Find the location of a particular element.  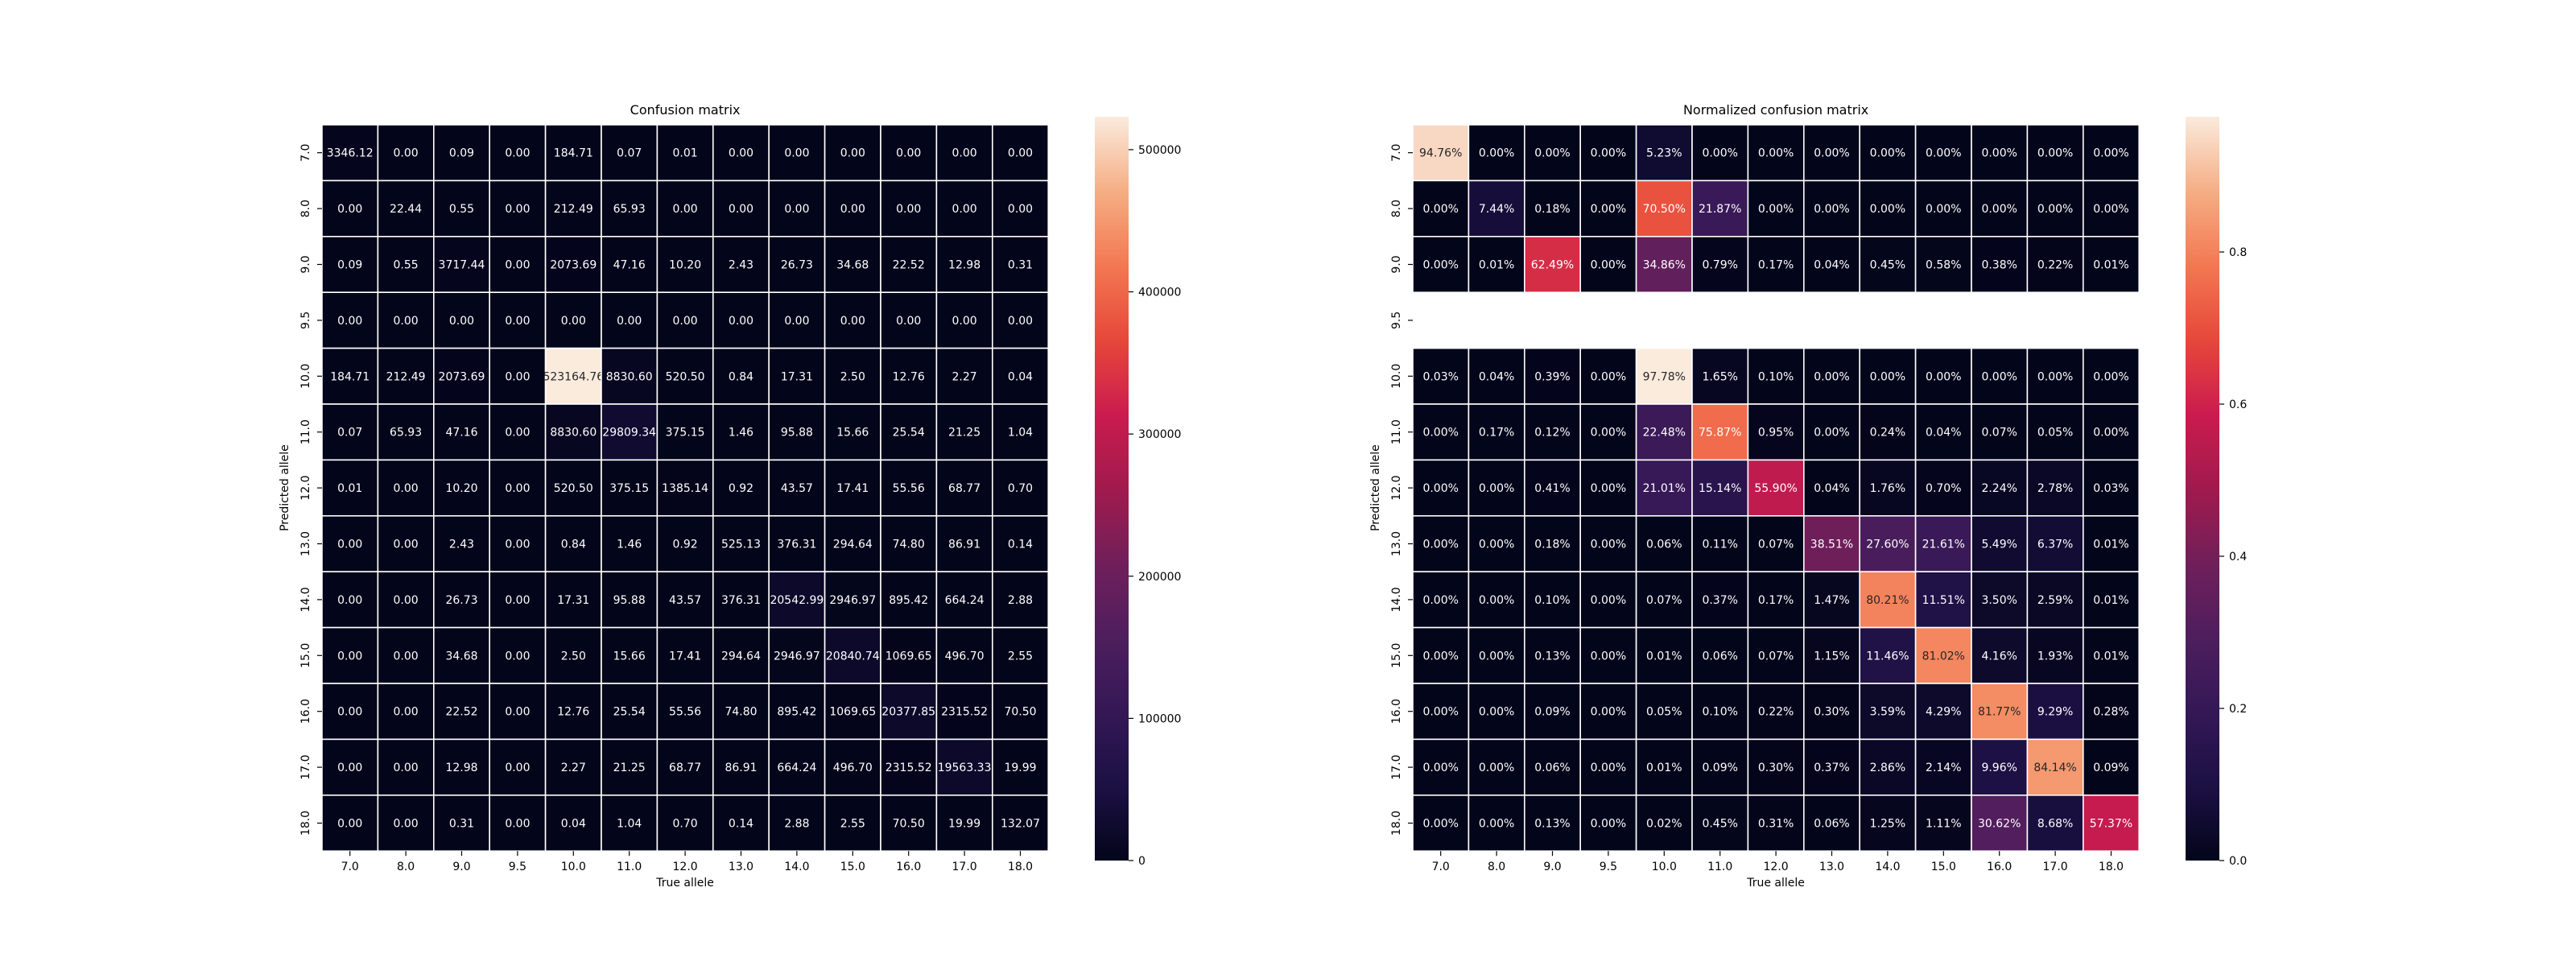

cell-value-label: 1069.65 is located at coordinates (909, 656).